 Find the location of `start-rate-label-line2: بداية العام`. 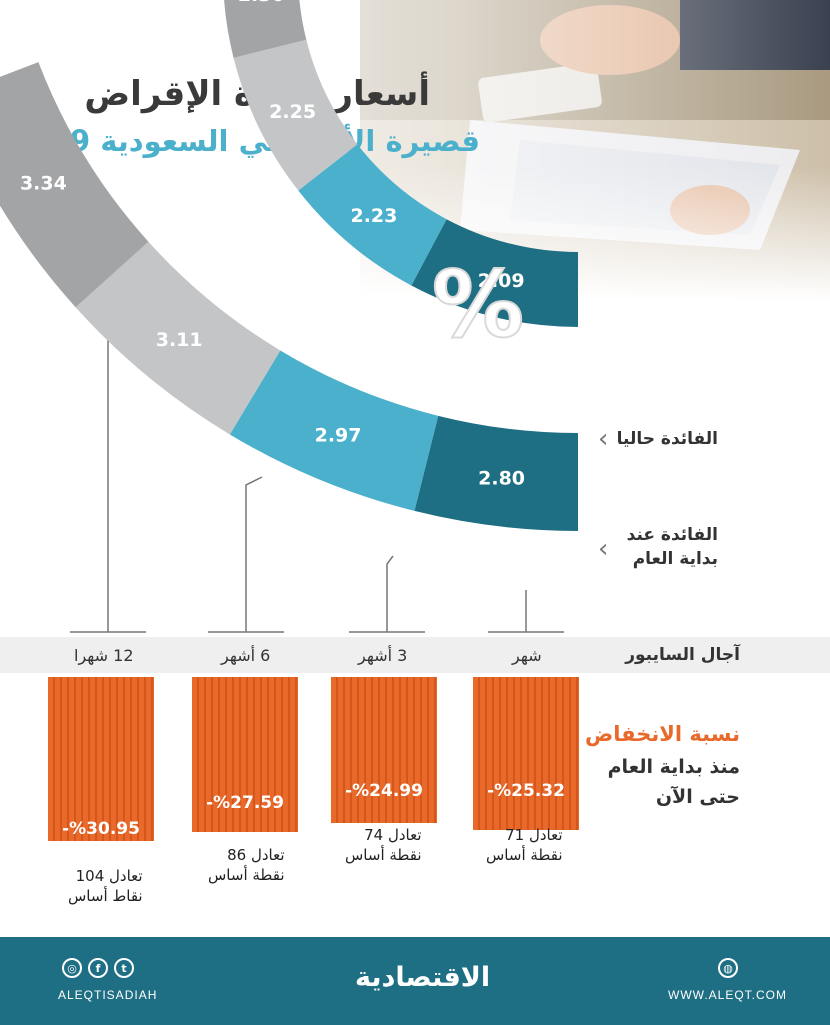

start-rate-label-line2: بداية العام is located at coordinates (675, 559).